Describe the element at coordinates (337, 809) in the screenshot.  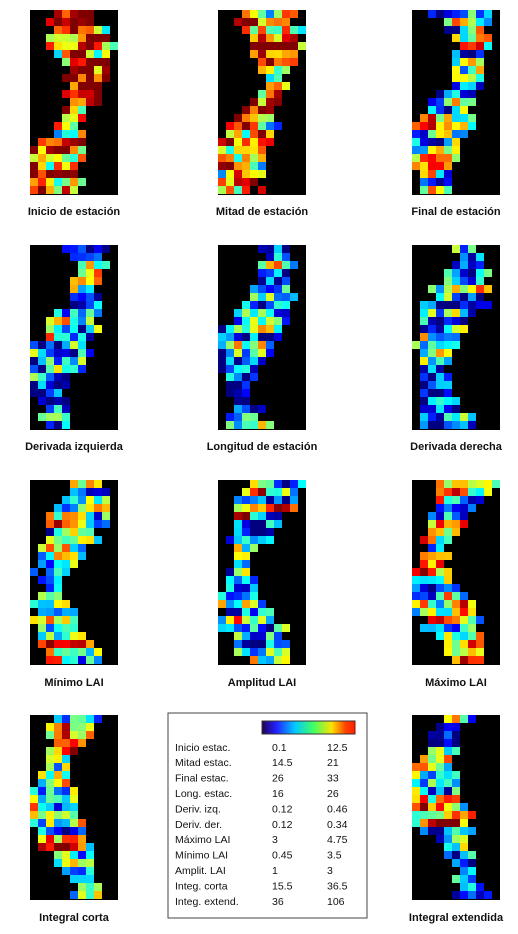
I see `legend-max: 0.46` at that location.